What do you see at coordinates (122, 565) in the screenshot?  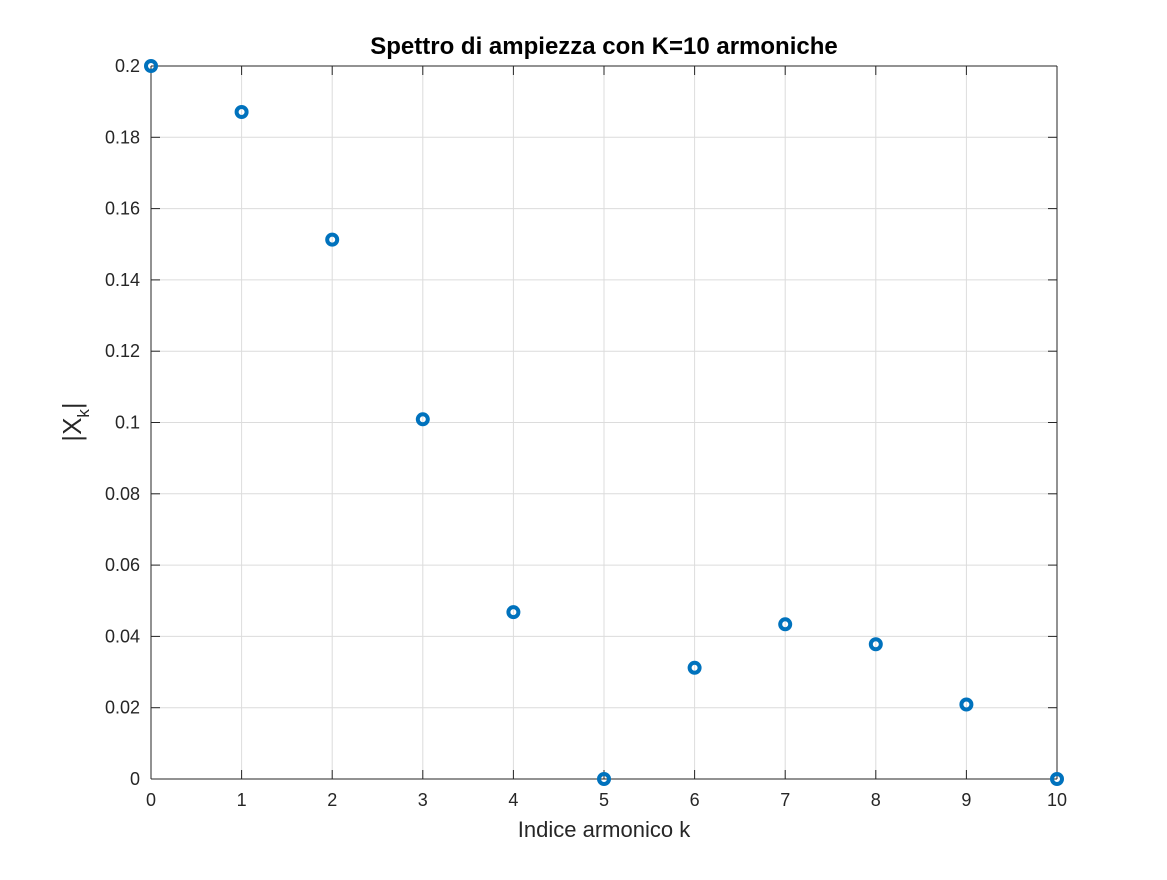 I see `y-tick-label: 0.06` at bounding box center [122, 565].